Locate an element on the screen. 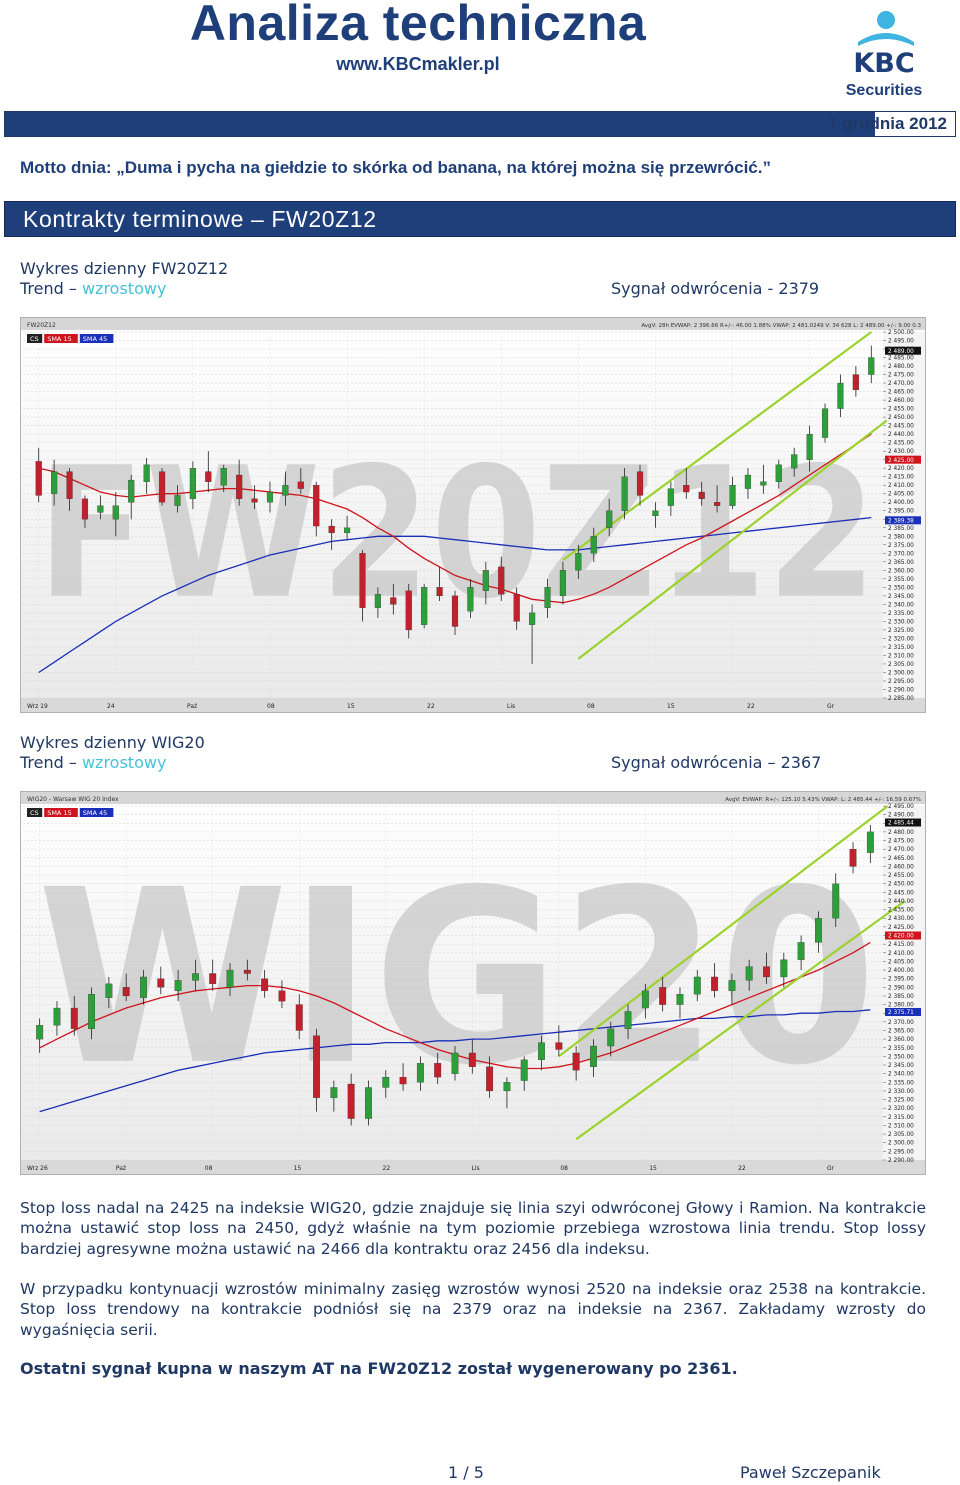 The width and height of the screenshot is (960, 1485). chart1-trend-label: Trend – is located at coordinates (48, 288).